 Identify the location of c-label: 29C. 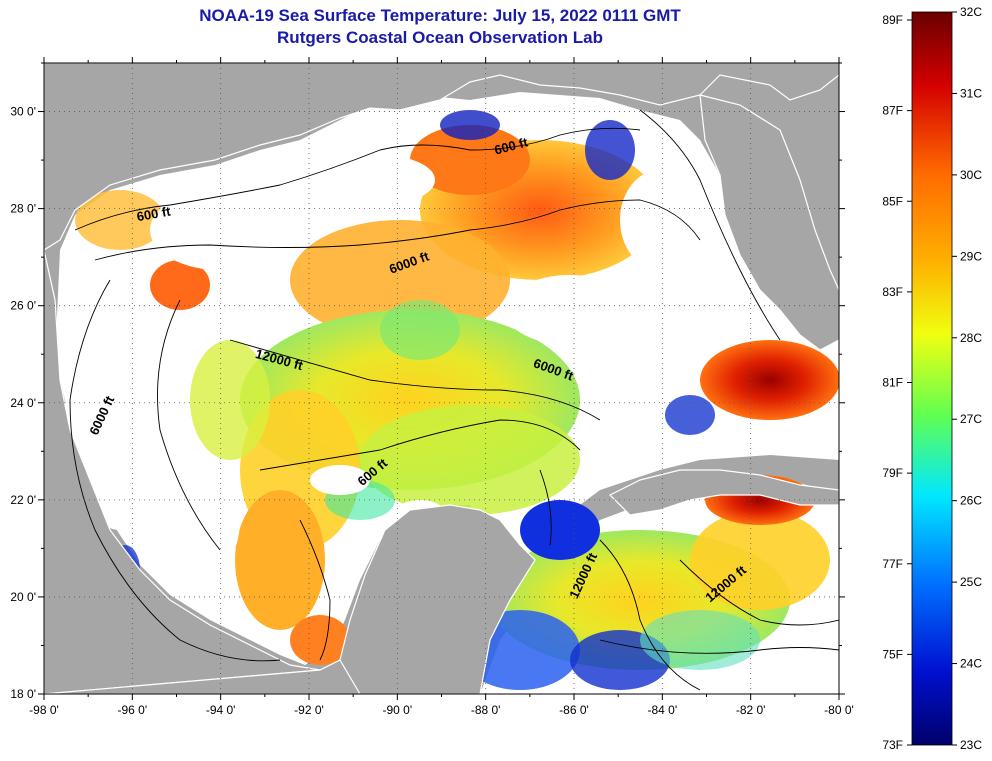
(971, 256).